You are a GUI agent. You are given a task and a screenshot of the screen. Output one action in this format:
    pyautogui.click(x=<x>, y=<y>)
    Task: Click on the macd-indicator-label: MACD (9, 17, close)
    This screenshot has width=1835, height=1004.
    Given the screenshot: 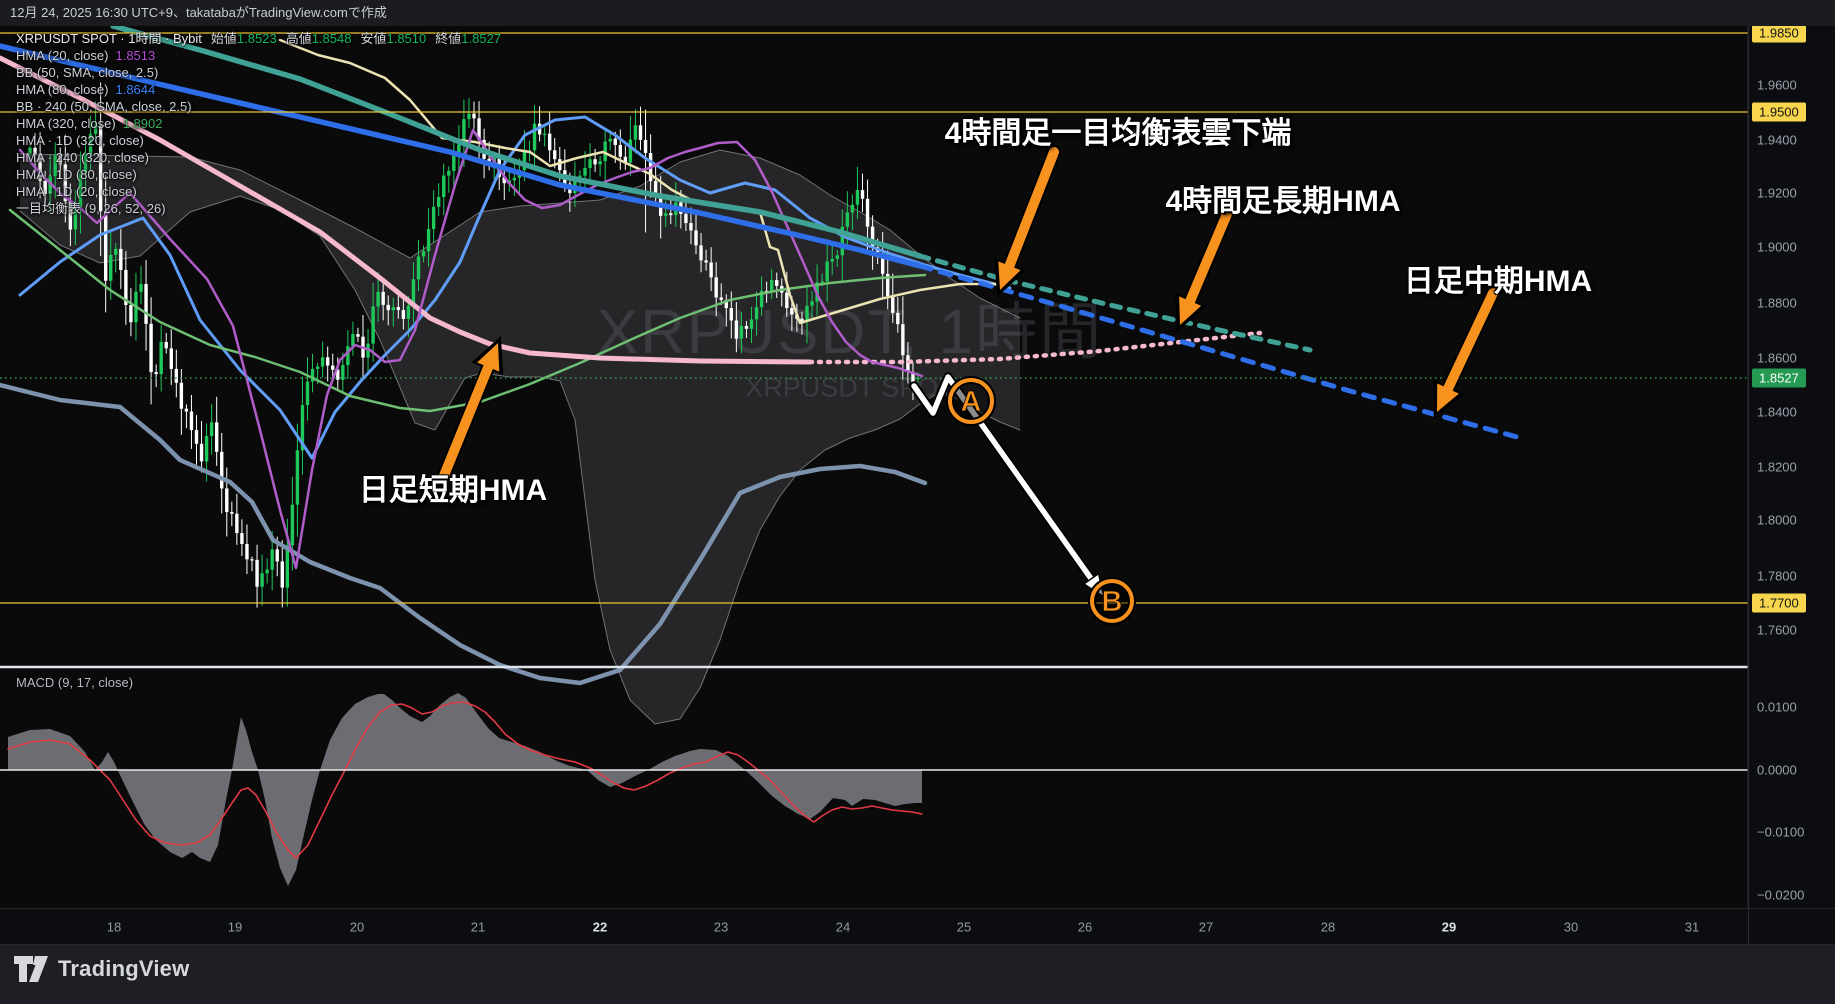 What is the action you would take?
    pyautogui.click(x=75, y=682)
    